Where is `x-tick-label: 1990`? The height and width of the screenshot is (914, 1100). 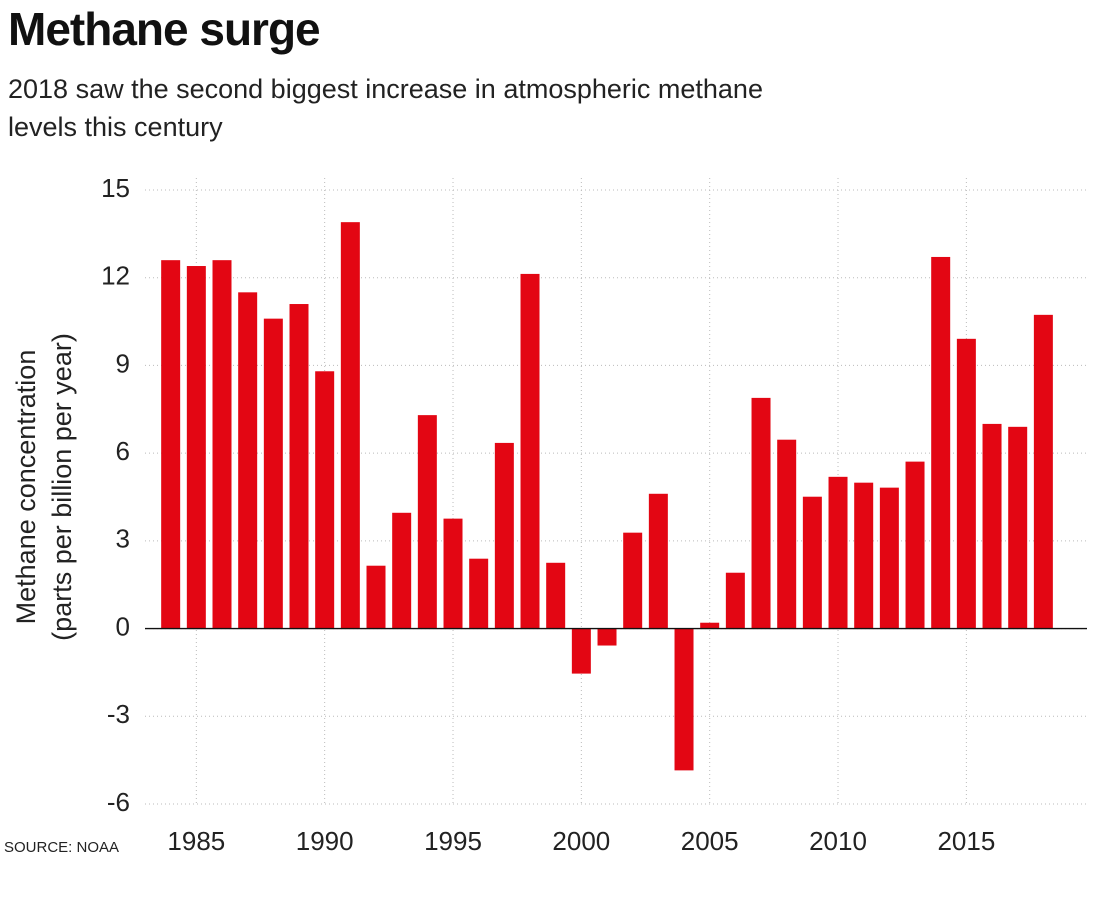
x-tick-label: 1990 is located at coordinates (325, 841).